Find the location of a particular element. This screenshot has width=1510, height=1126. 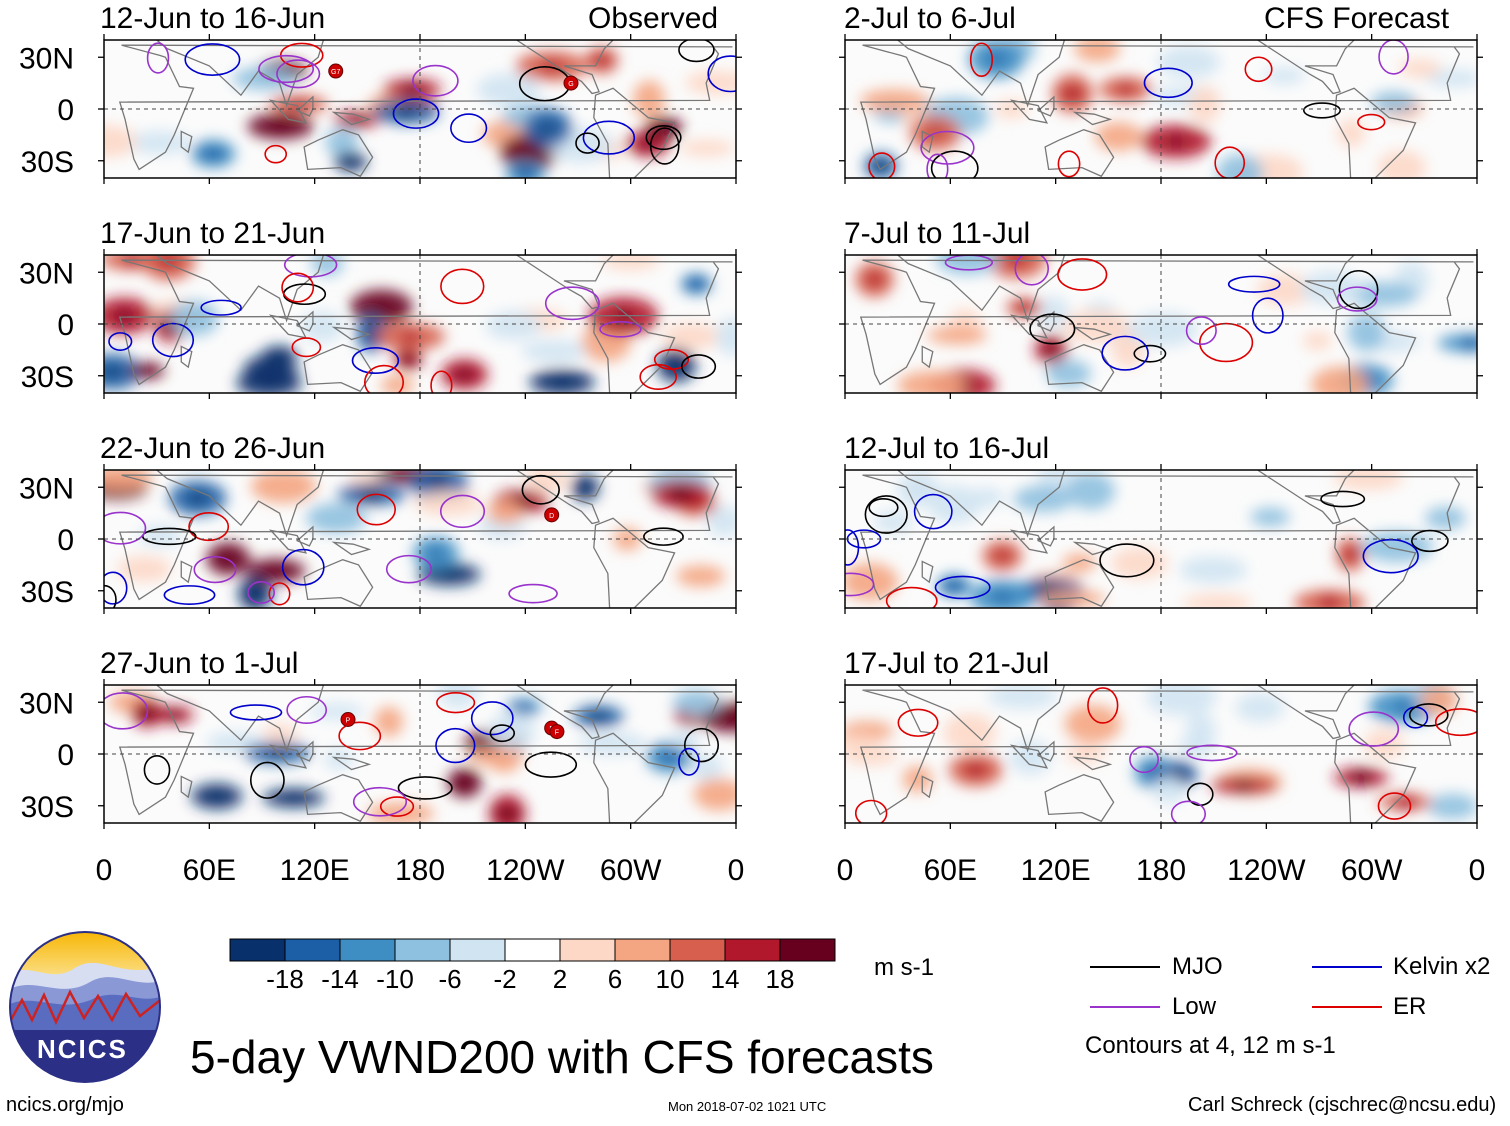

colorbar-label: -6 is located at coordinates (449, 979).